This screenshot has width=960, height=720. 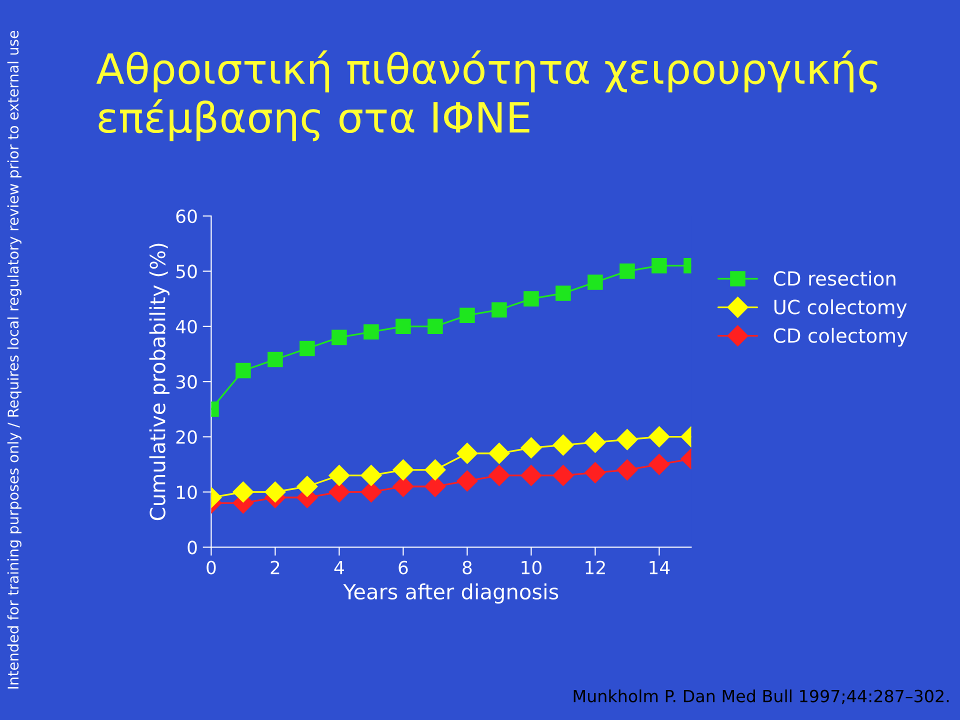 What do you see at coordinates (660, 567) in the screenshot?
I see `x-tick-label: 14` at bounding box center [660, 567].